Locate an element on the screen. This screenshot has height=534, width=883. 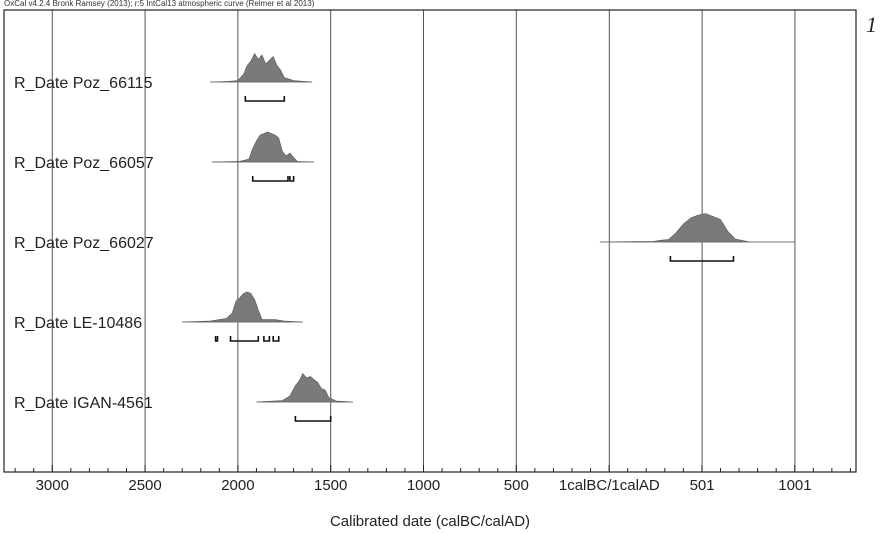
x-tick-label: 1001 is located at coordinates (794, 485).